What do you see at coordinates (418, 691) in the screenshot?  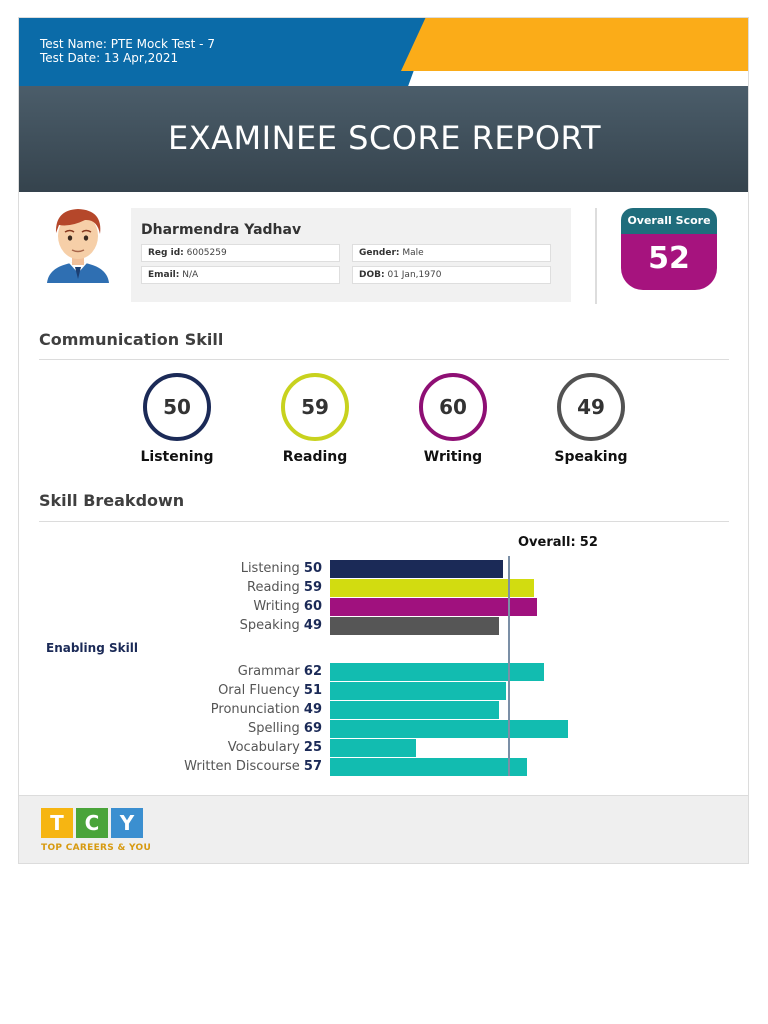 I see `bar-oral-fluency` at bounding box center [418, 691].